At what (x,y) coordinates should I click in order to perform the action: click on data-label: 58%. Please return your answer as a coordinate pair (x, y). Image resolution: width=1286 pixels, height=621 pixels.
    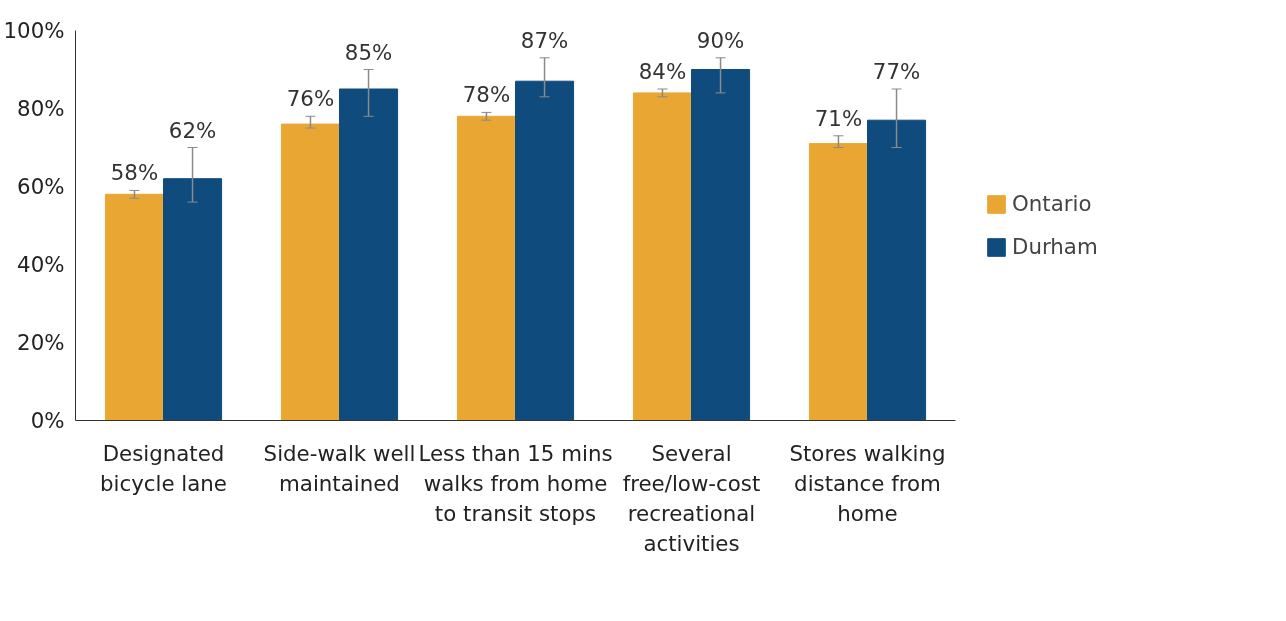
    Looking at the image, I should click on (134, 173).